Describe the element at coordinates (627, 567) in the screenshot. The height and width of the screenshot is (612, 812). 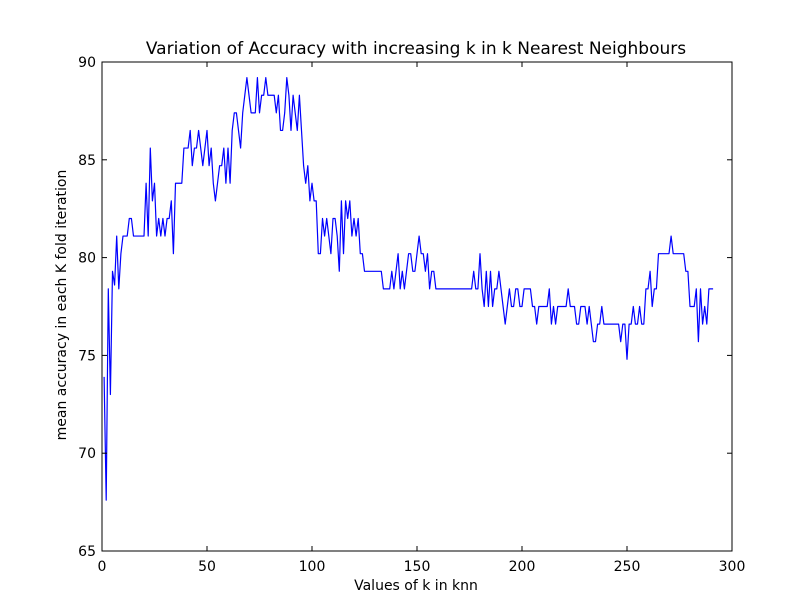
I see `x-tick-label: 250` at that location.